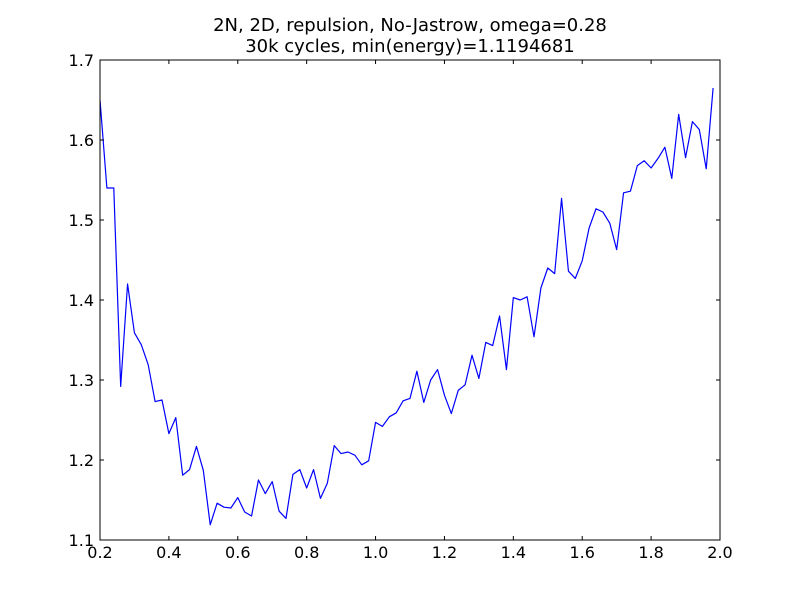 Image resolution: width=800 pixels, height=600 pixels. Describe the element at coordinates (513, 552) in the screenshot. I see `x-tick-label: 1.4` at that location.